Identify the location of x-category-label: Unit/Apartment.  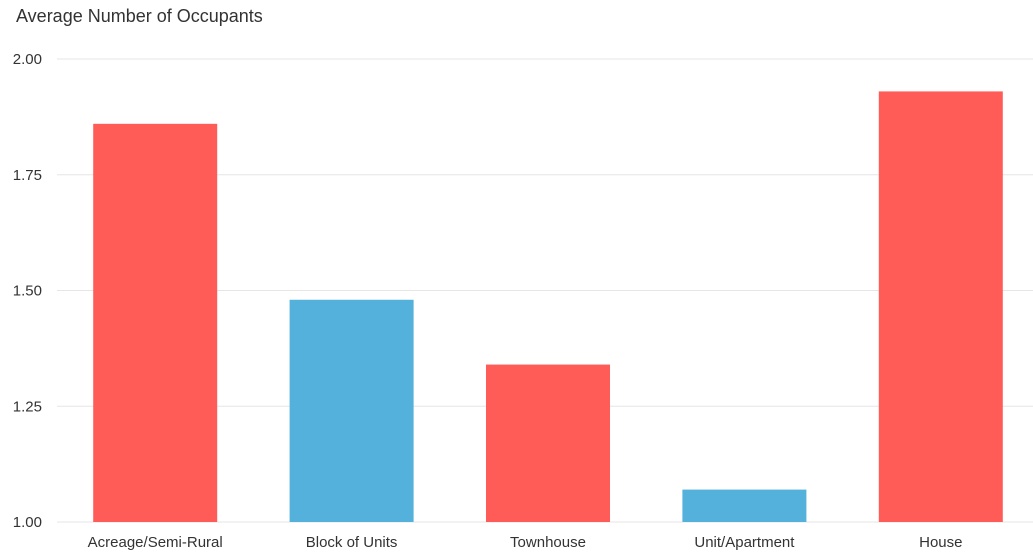
(744, 542).